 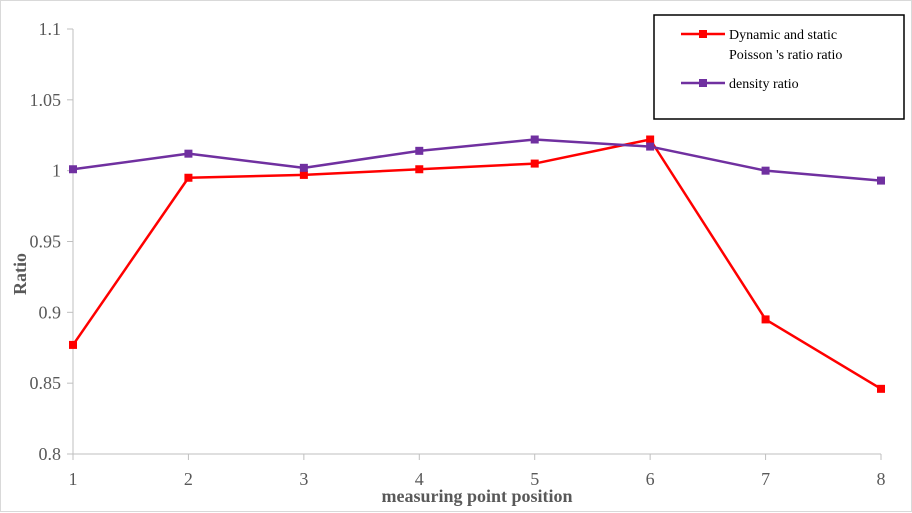 I want to click on legend-label: density ratio, so click(x=764, y=84).